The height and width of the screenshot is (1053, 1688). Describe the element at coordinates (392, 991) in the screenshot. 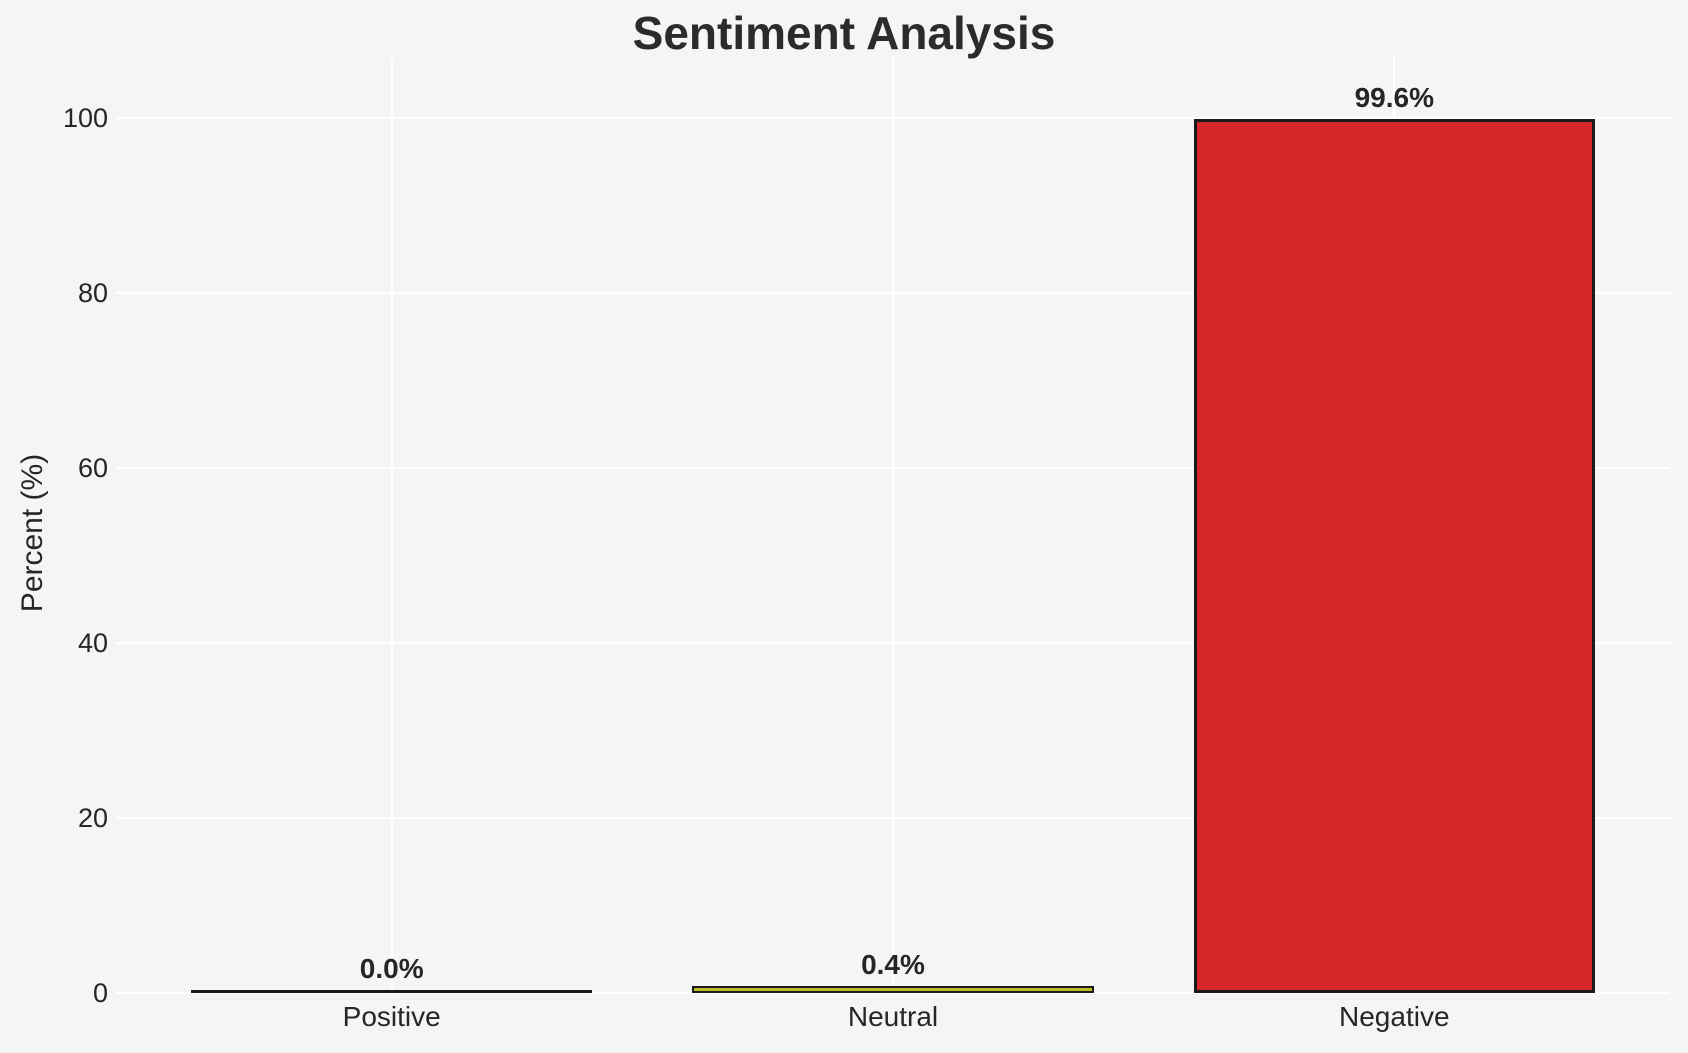

I see `bar-positive` at that location.